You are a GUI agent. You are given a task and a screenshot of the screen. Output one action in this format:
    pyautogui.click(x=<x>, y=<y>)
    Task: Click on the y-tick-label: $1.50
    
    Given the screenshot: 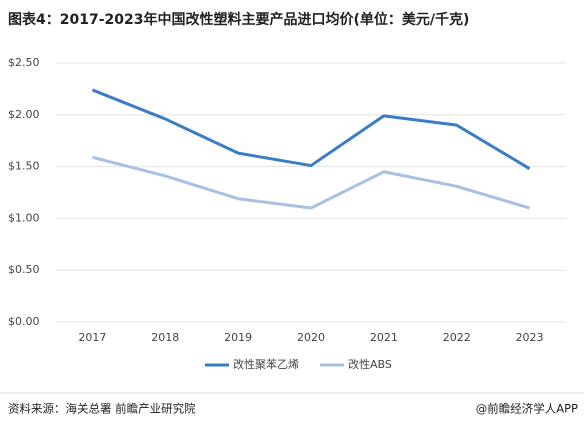 What is the action you would take?
    pyautogui.click(x=24, y=166)
    